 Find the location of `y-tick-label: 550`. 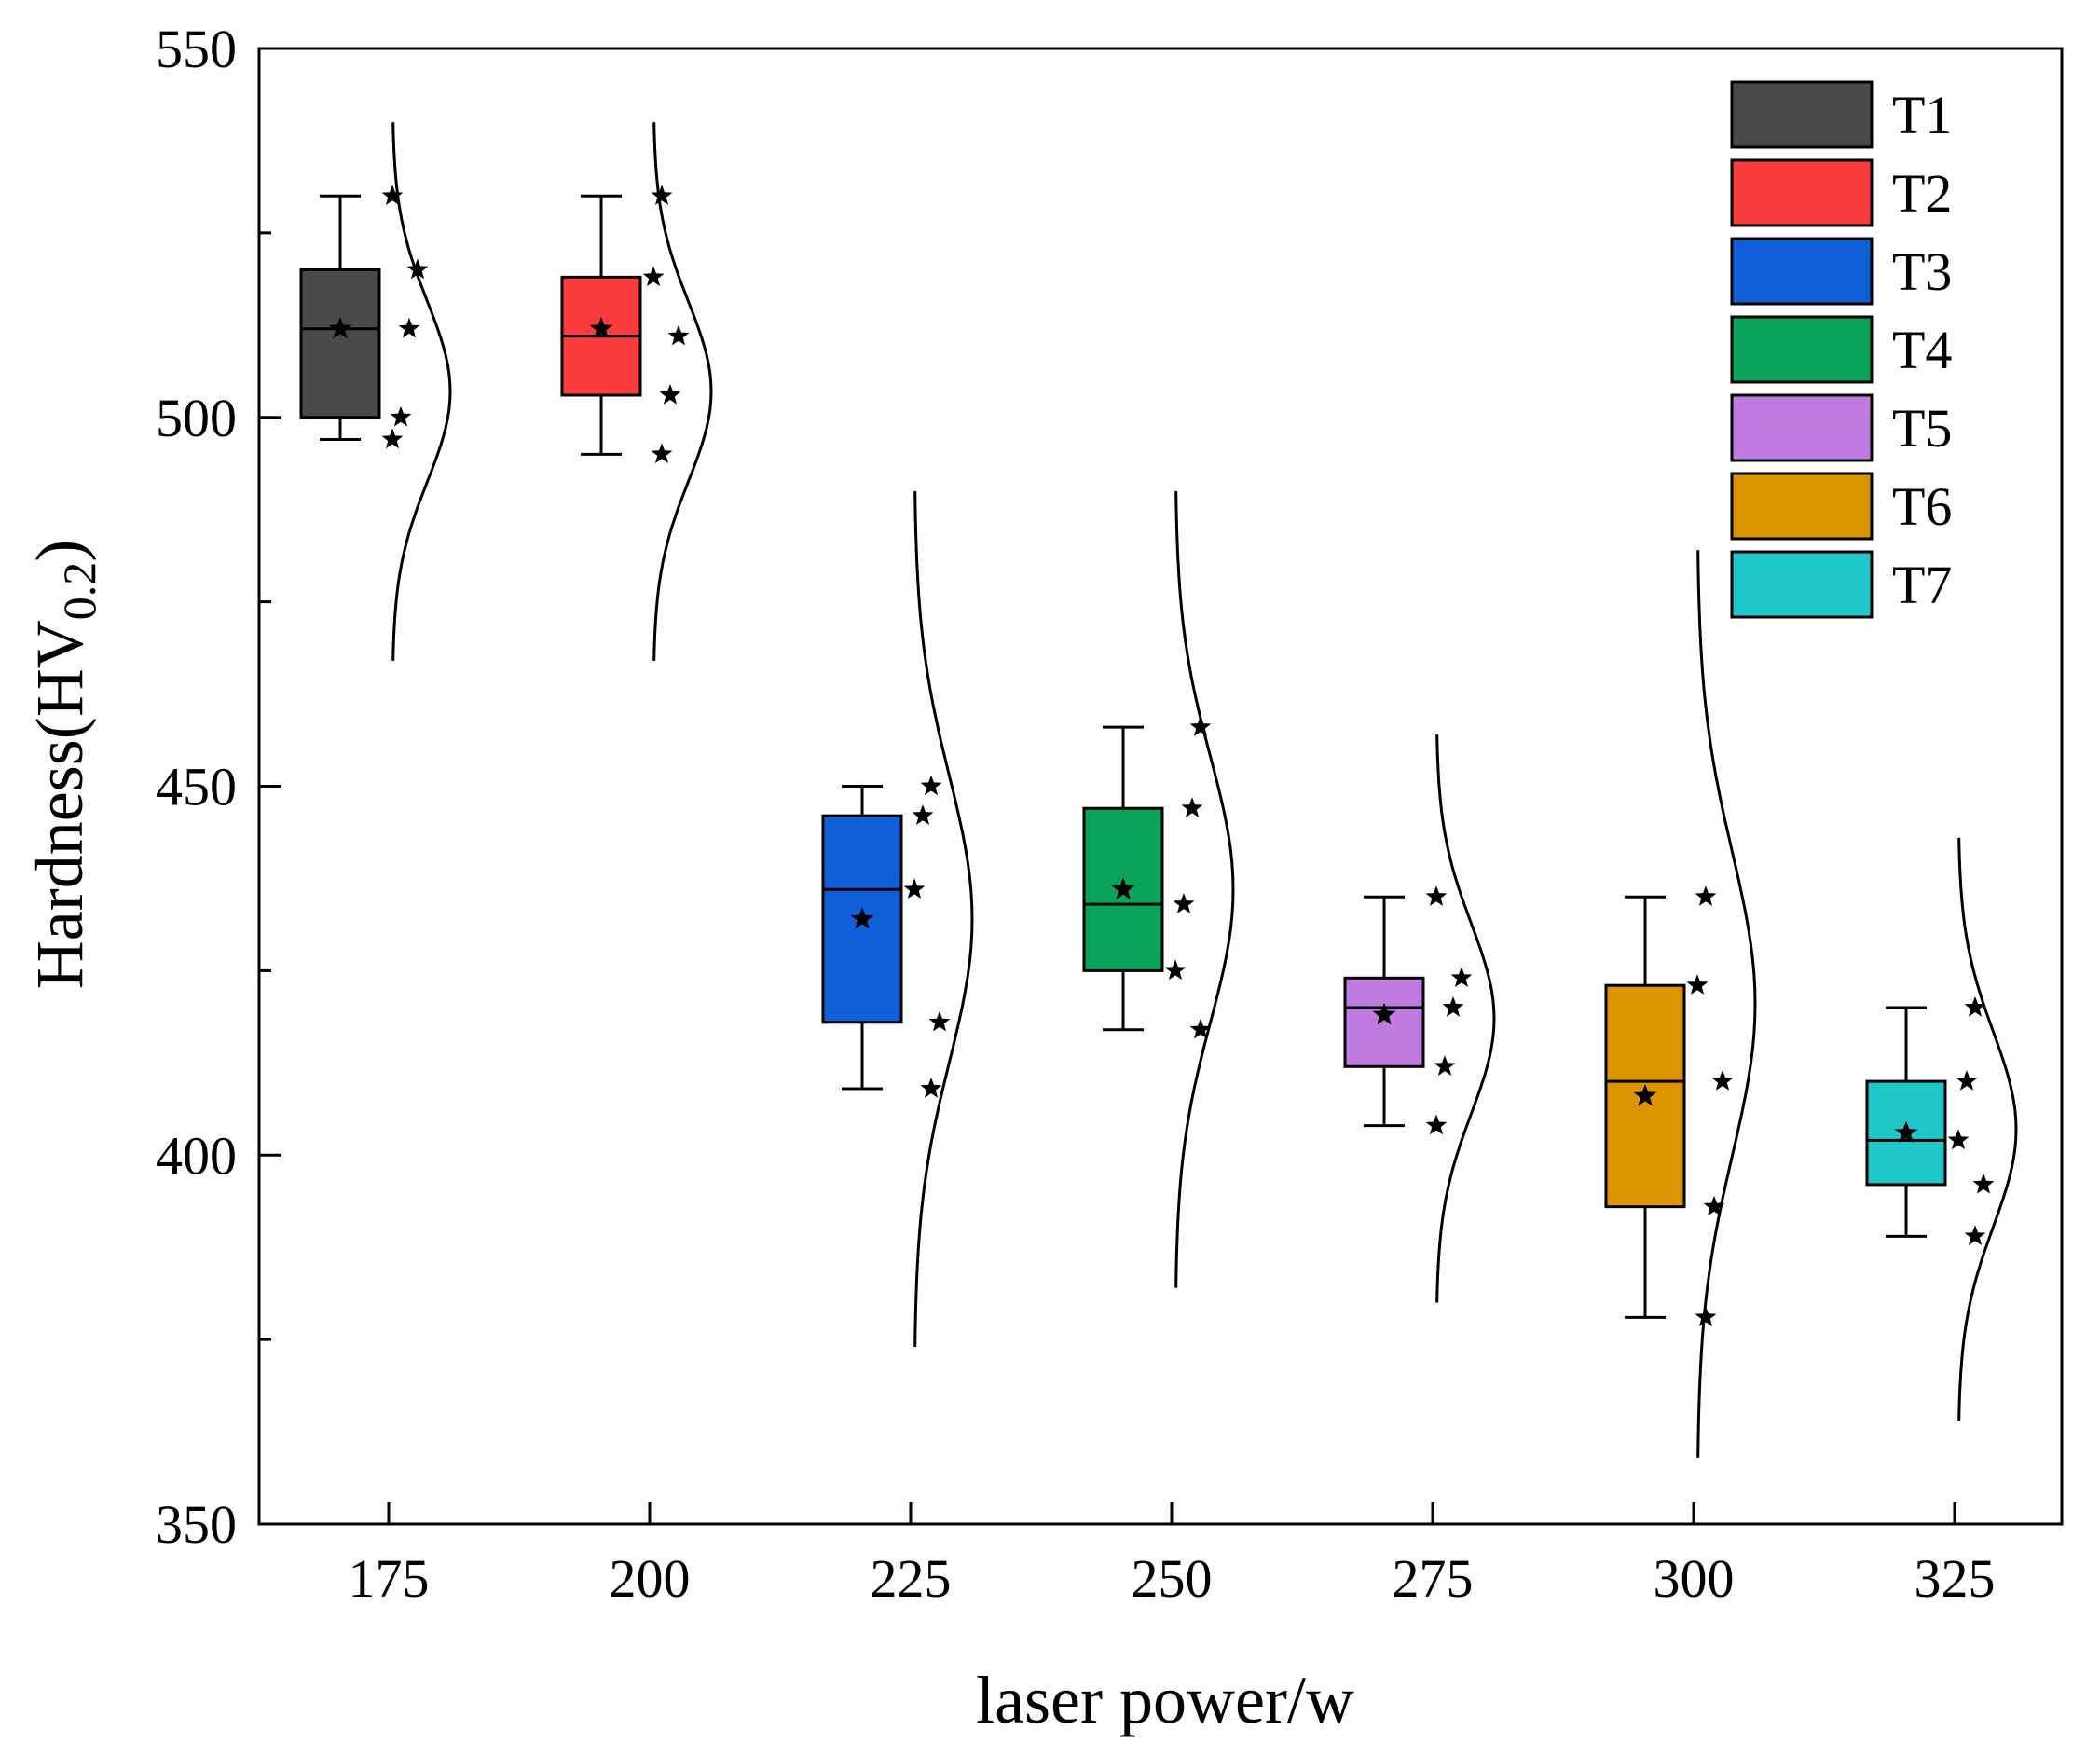

y-tick-label: 550 is located at coordinates (196, 49).